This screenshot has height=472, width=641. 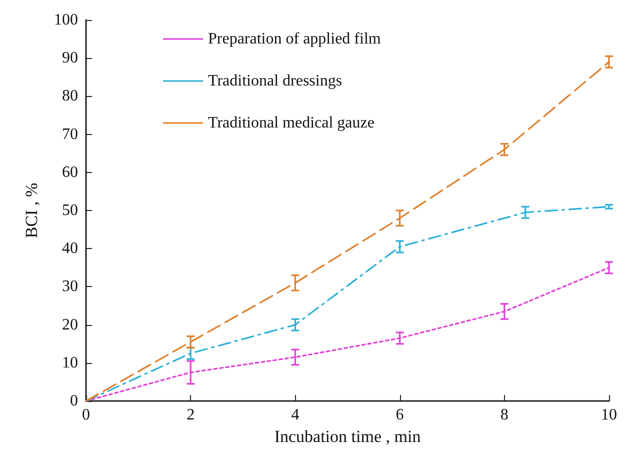 What do you see at coordinates (70, 210) in the screenshot?
I see `y-tick-label: 50` at bounding box center [70, 210].